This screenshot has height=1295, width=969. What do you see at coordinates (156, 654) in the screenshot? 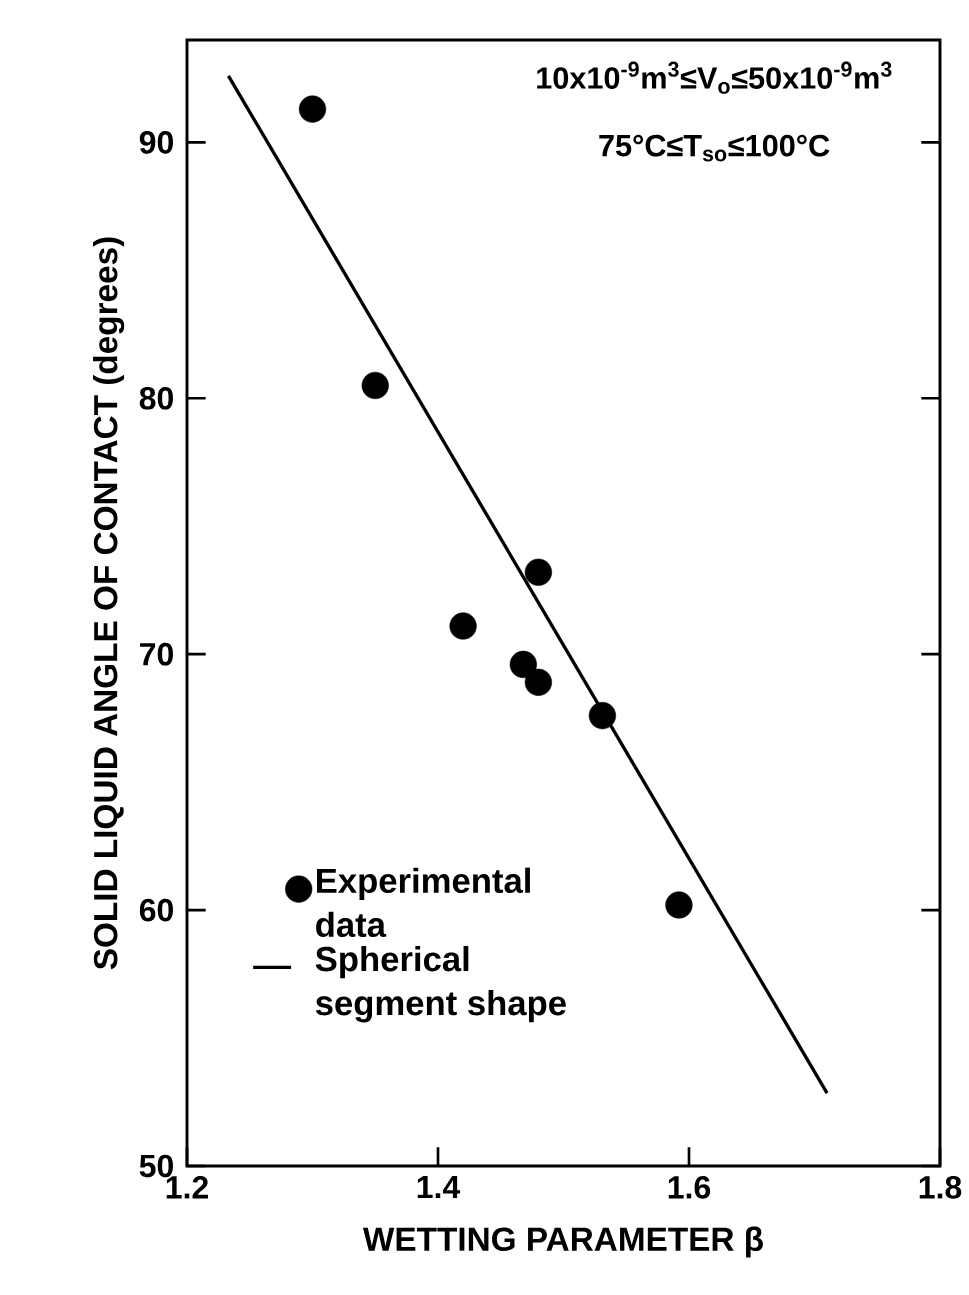
I see `y-tick-label: 70` at bounding box center [156, 654].